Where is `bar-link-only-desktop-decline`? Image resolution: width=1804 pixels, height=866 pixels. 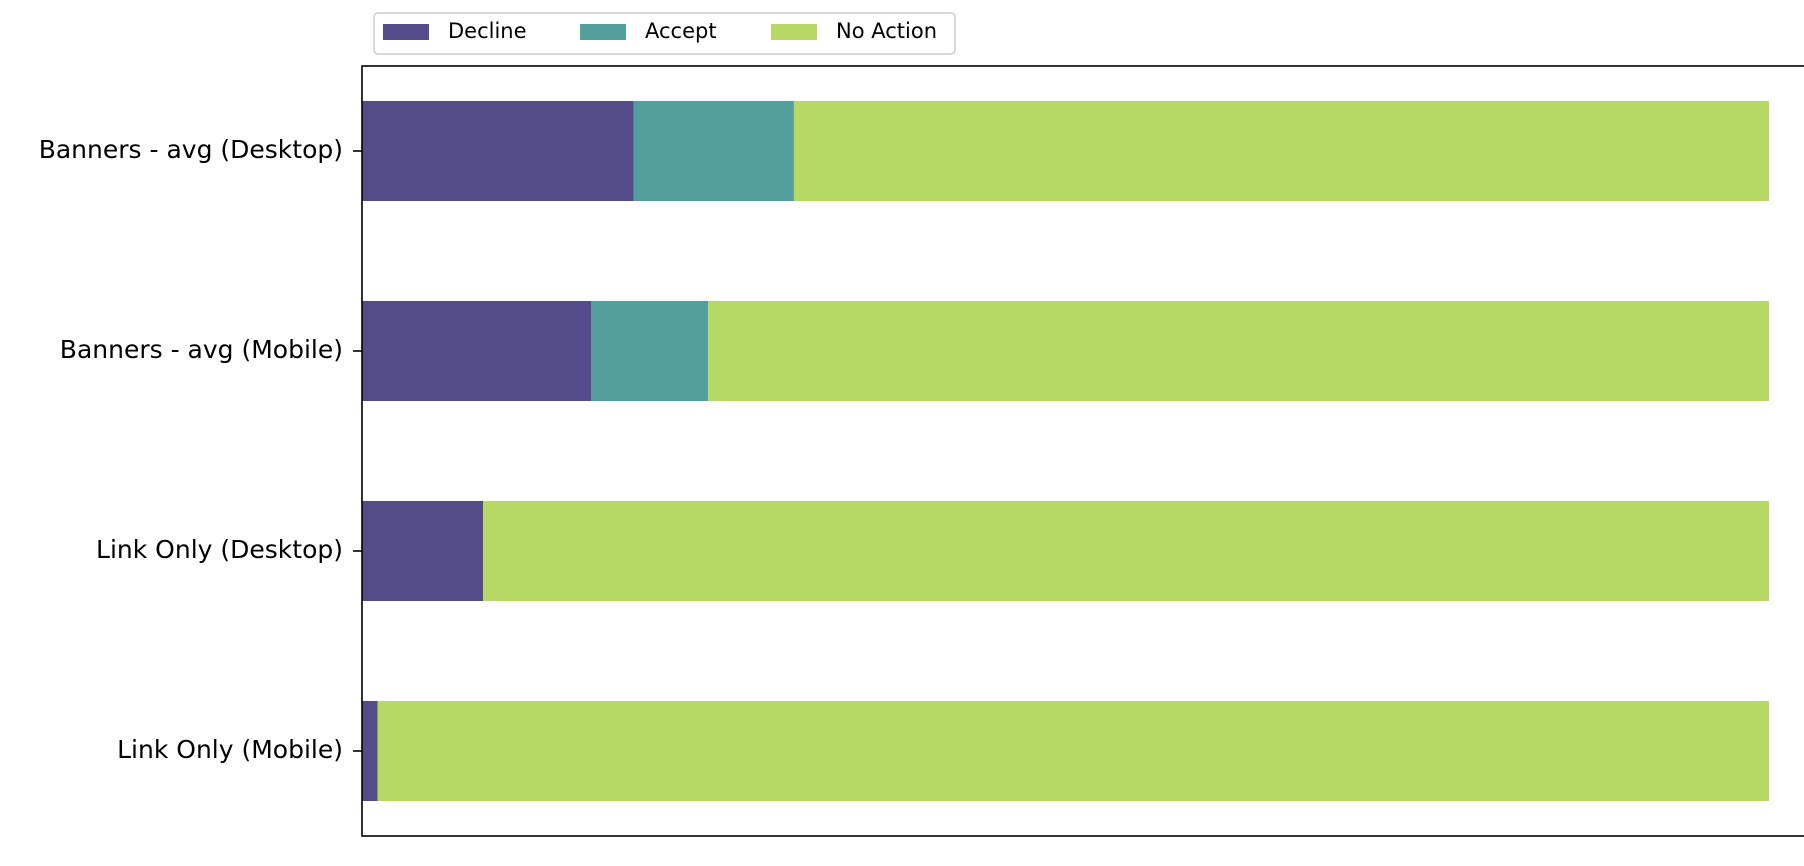 bar-link-only-desktop-decline is located at coordinates (422, 551).